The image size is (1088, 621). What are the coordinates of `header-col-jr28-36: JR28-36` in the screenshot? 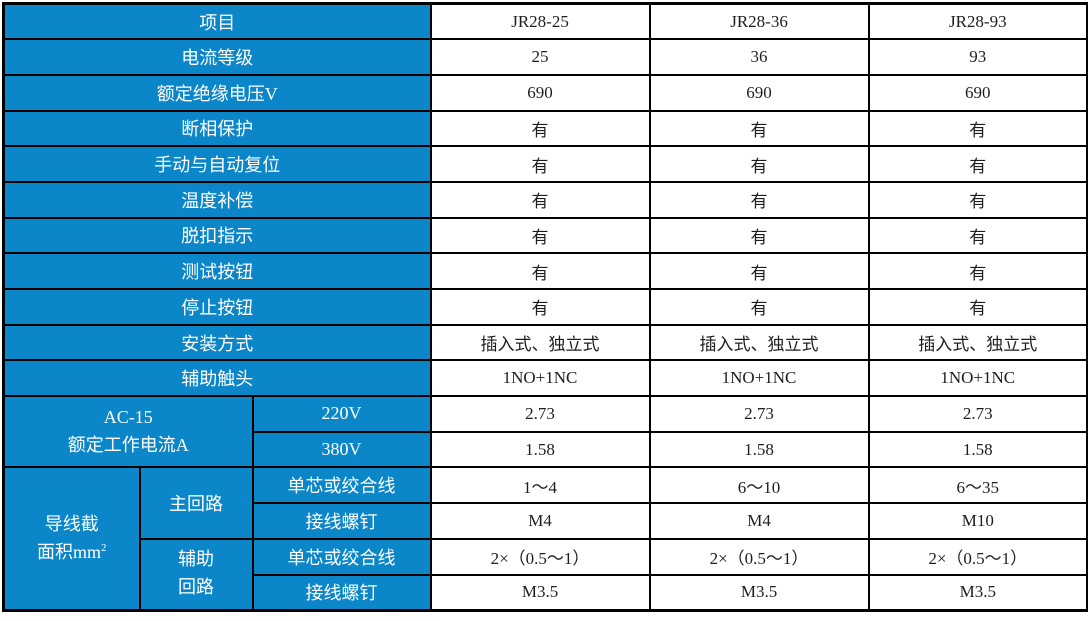 It's located at (759, 21).